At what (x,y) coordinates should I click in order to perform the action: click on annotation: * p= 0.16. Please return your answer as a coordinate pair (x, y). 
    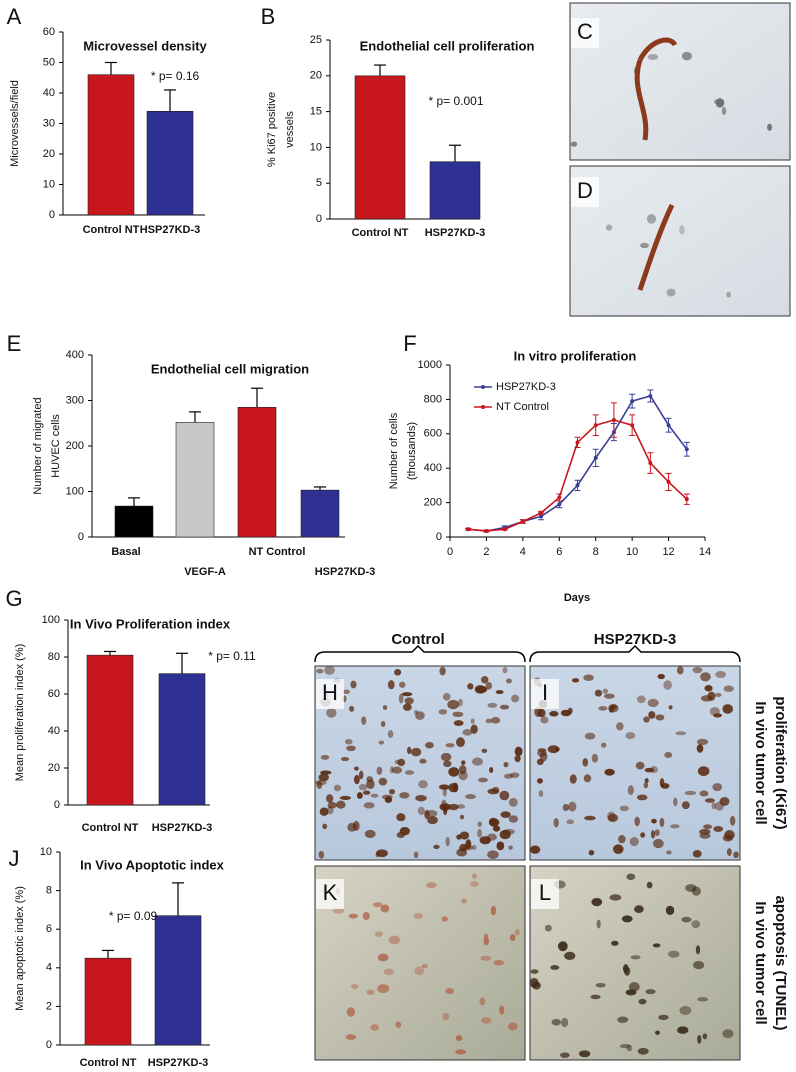
    Looking at the image, I should click on (175, 76).